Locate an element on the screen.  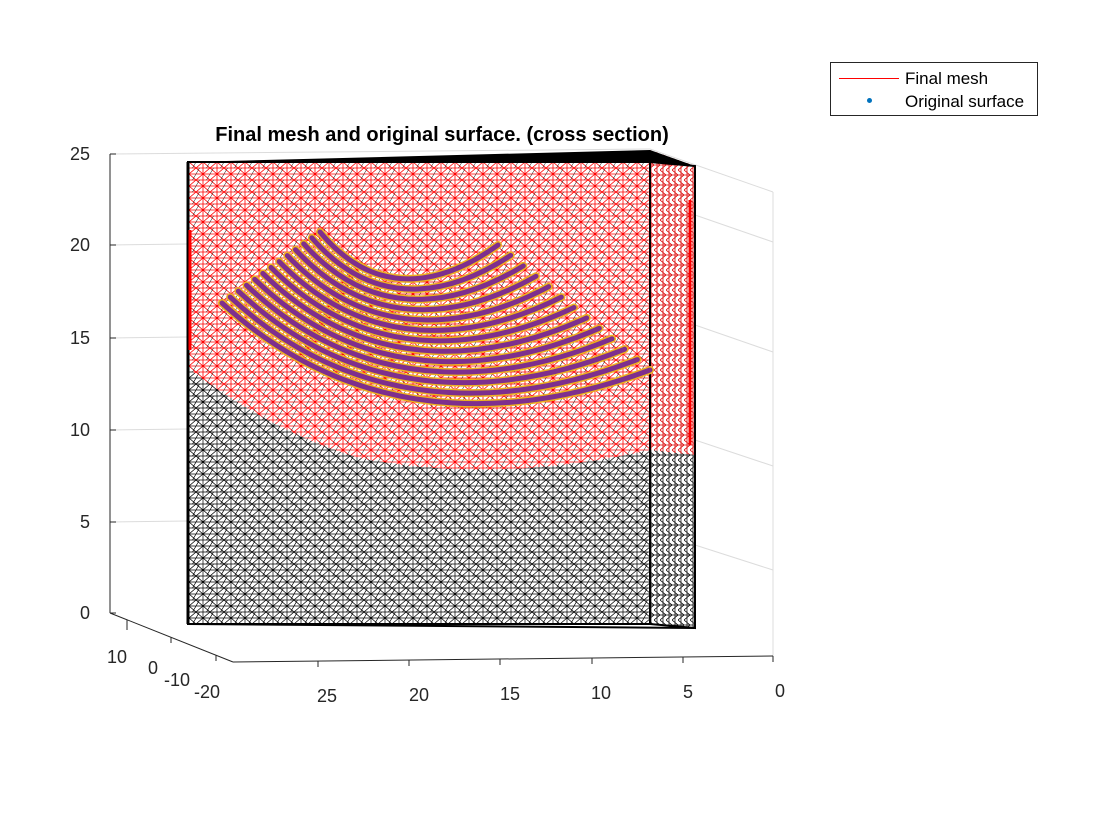
legend-marker-swatch is located at coordinates (869, 100).